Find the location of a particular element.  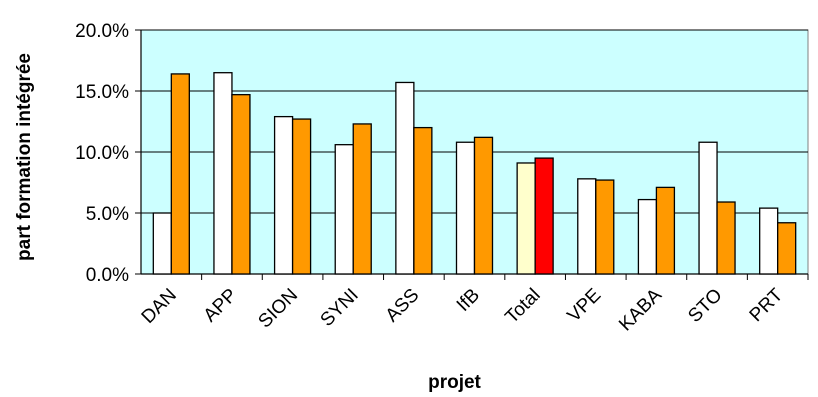

x-tick-labels: DAN APP SION SYNI ASS IfB Total VPE KABA STO PRT is located at coordinates (473, 304).